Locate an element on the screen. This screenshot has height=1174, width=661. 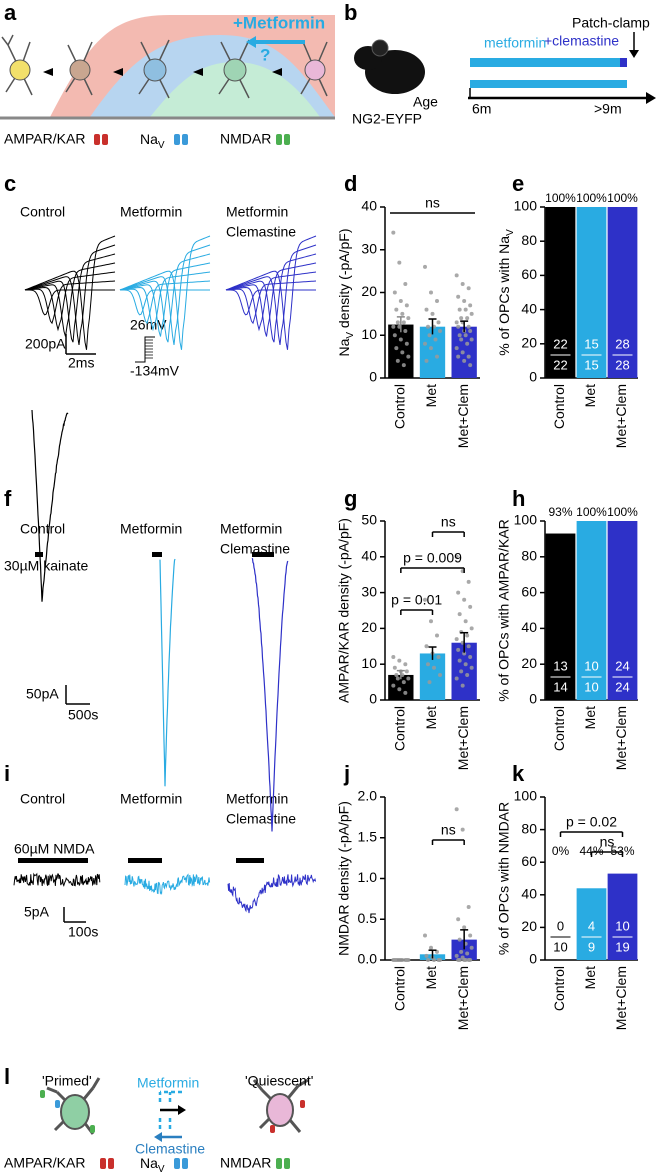
count-label: 0 is located at coordinates (560, 925).